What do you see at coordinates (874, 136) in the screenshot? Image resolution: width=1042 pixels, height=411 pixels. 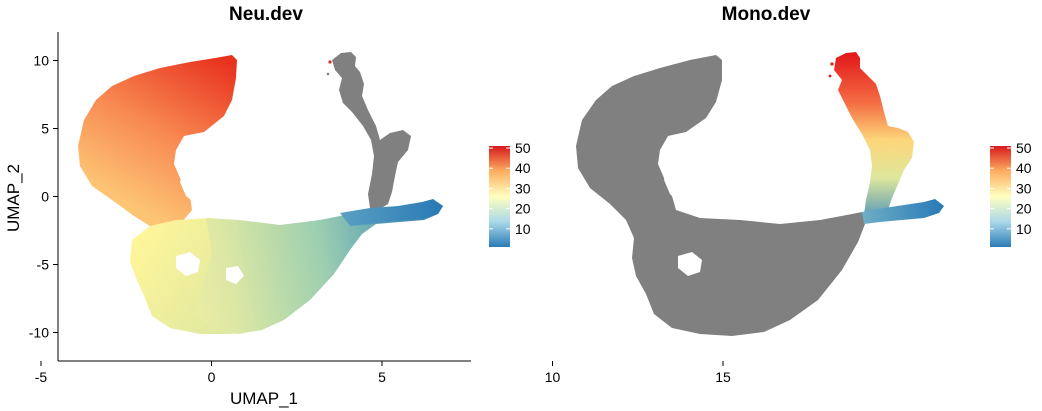 I see `mono-branch` at bounding box center [874, 136].